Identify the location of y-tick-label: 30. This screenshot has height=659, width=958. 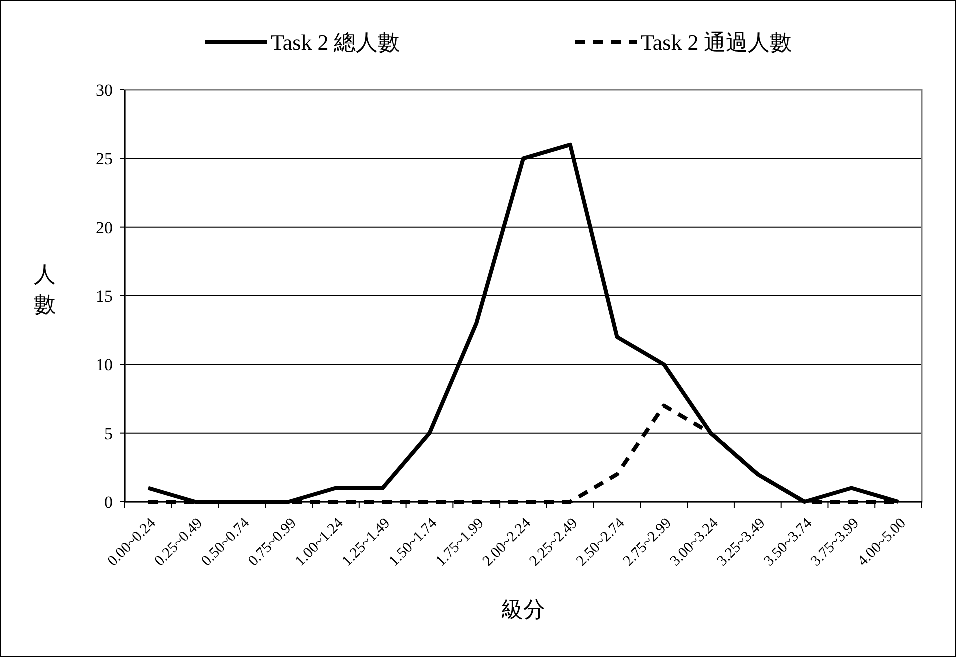
(104, 90).